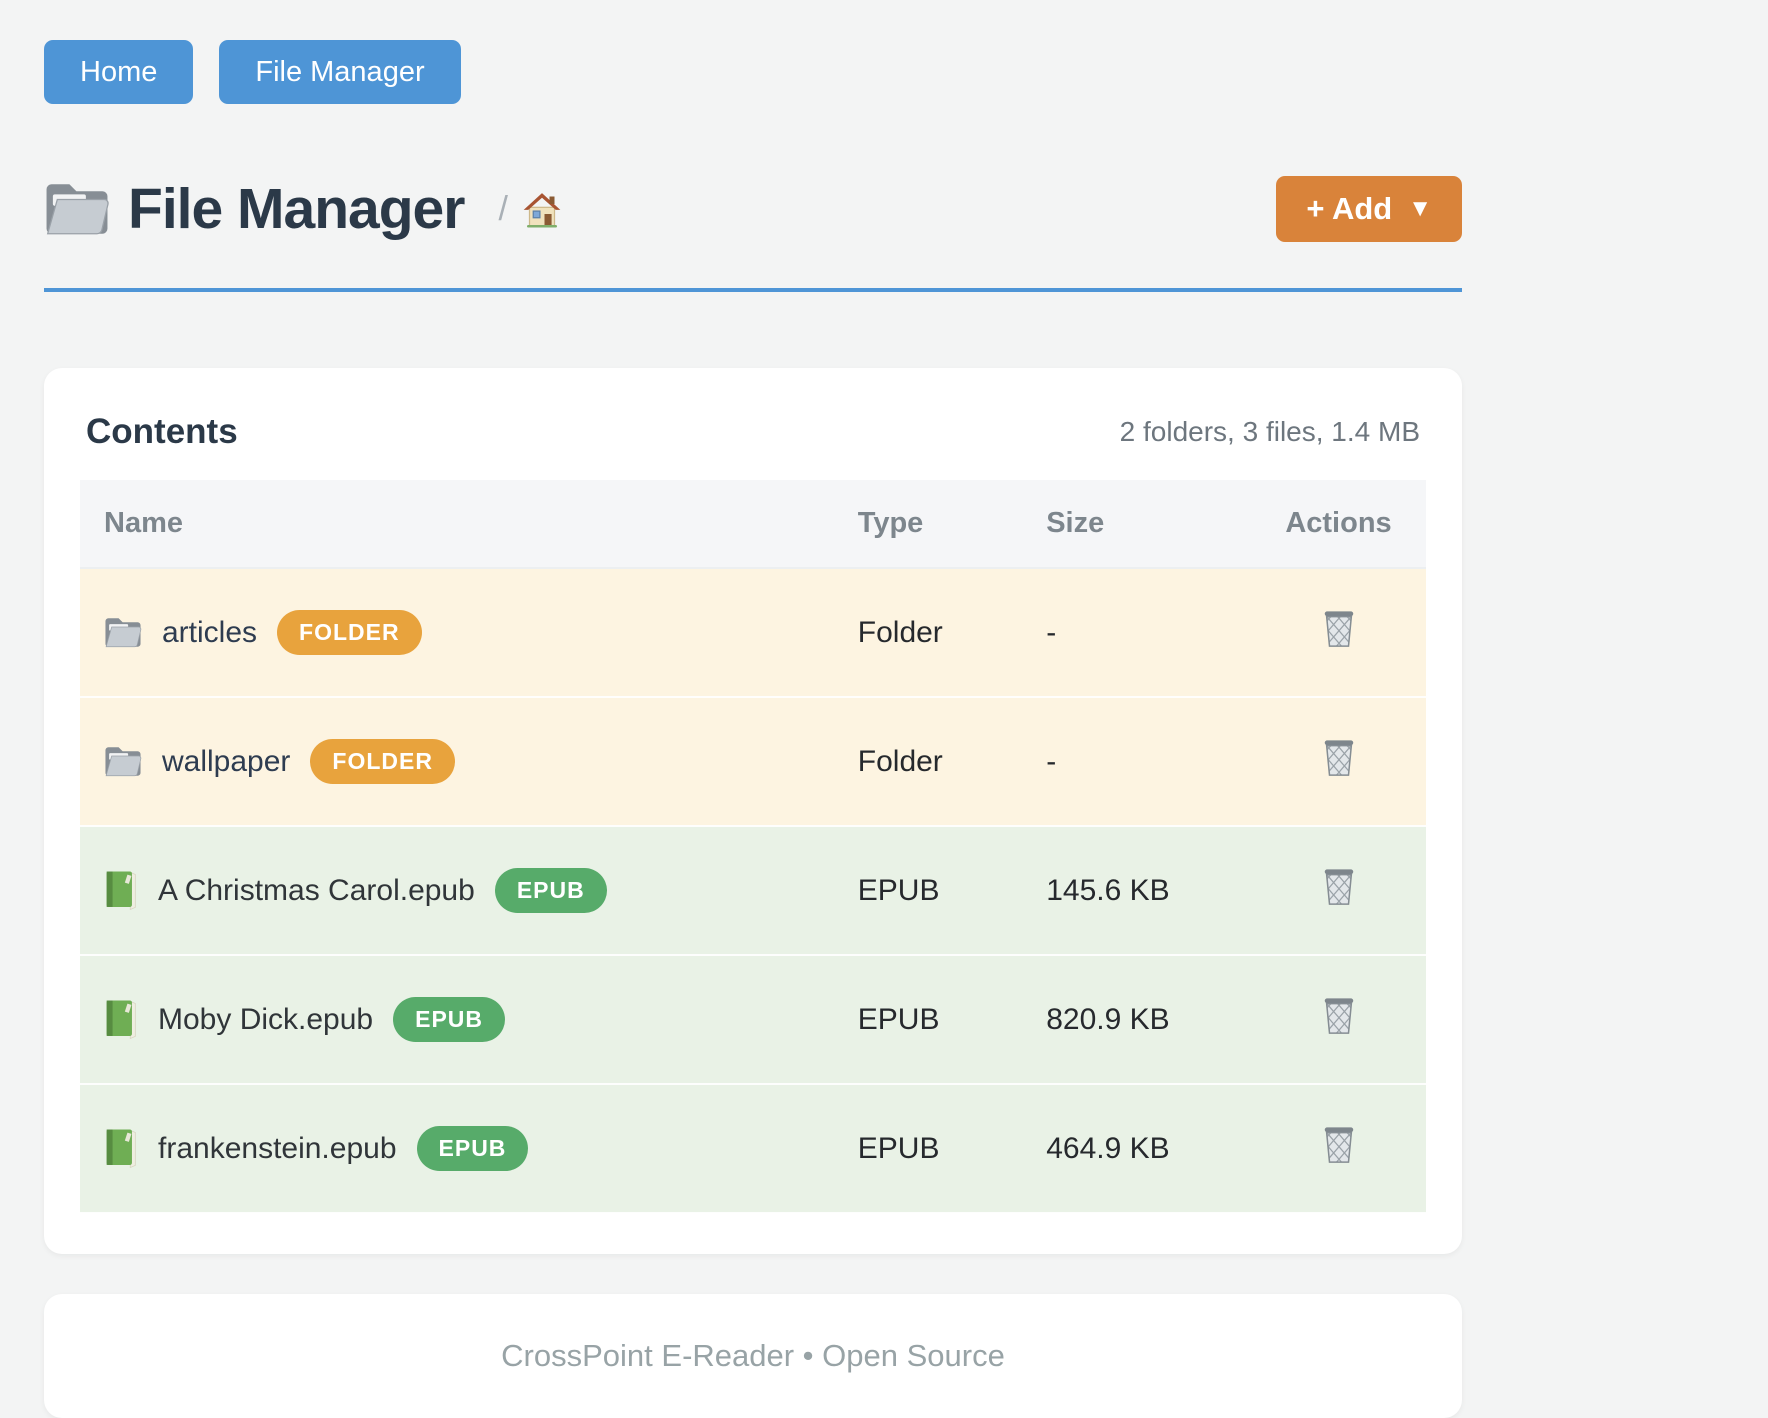 The height and width of the screenshot is (1418, 1768). I want to click on item-name-link: Moby Dick.epub, so click(266, 1019).